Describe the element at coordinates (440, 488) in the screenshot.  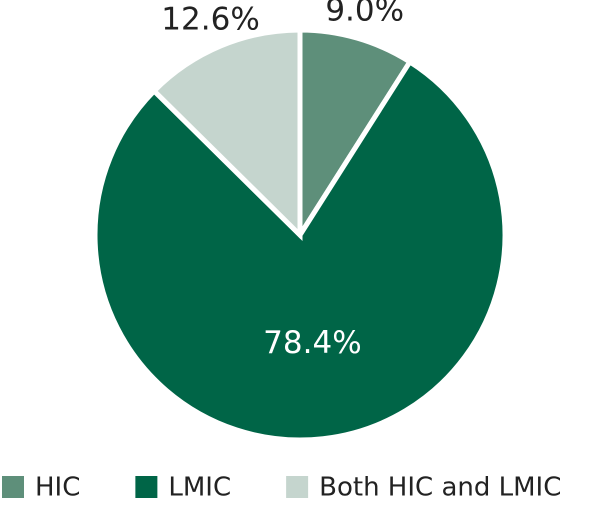
I see `legend-label: Both HIC and LMIC` at that location.